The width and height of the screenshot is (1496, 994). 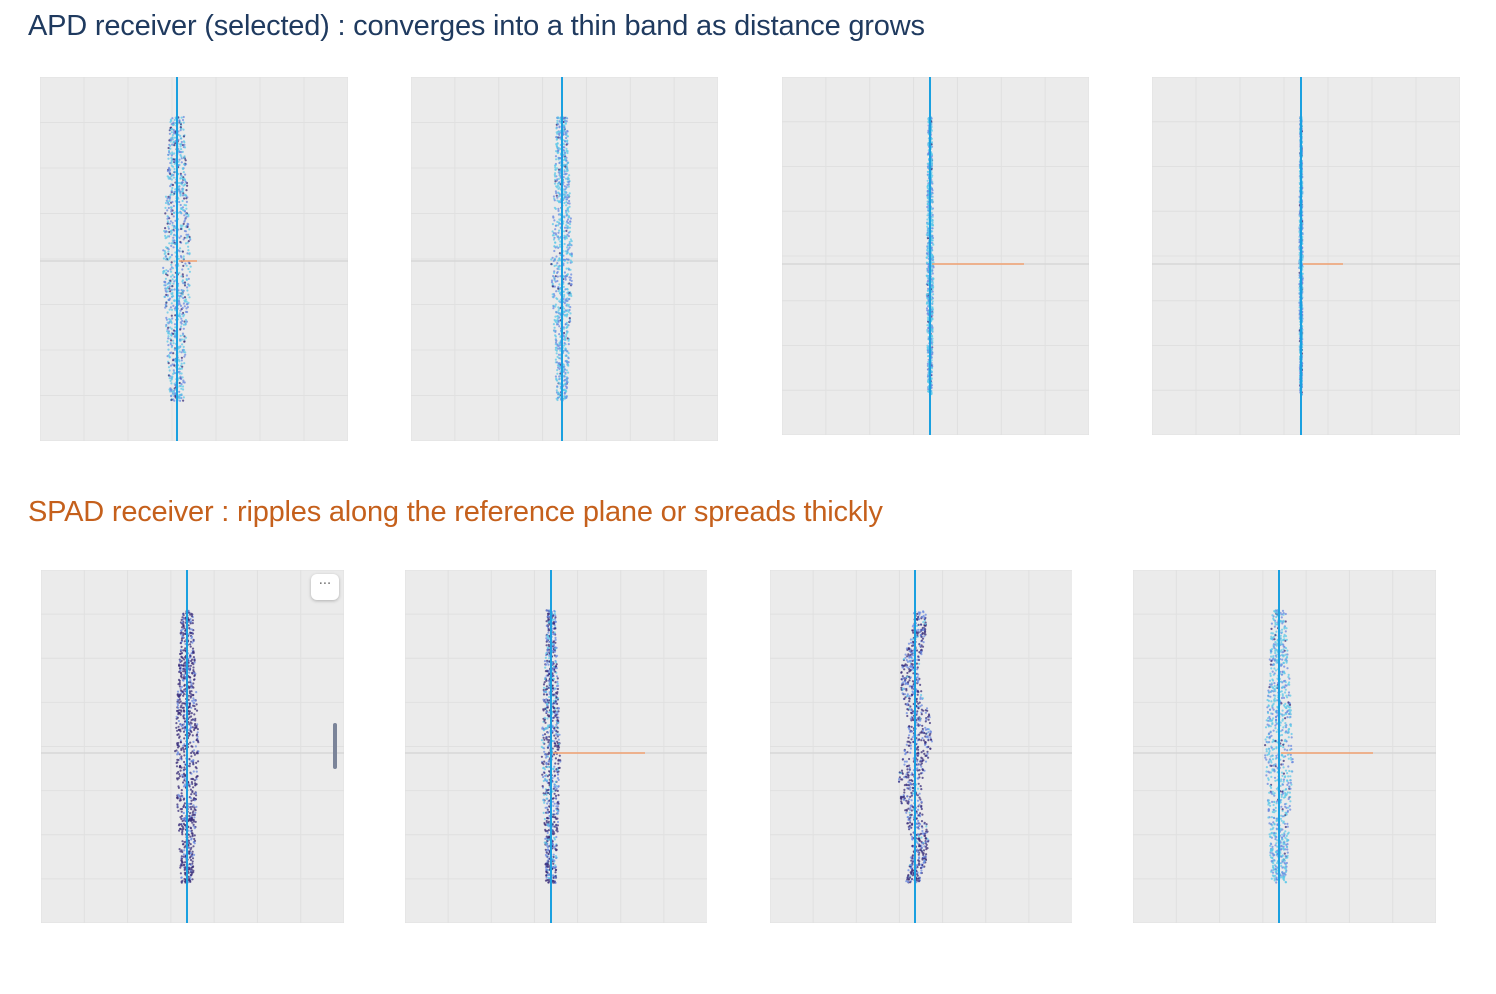 I want to click on apd-plot-1-canvas, so click(x=194, y=259).